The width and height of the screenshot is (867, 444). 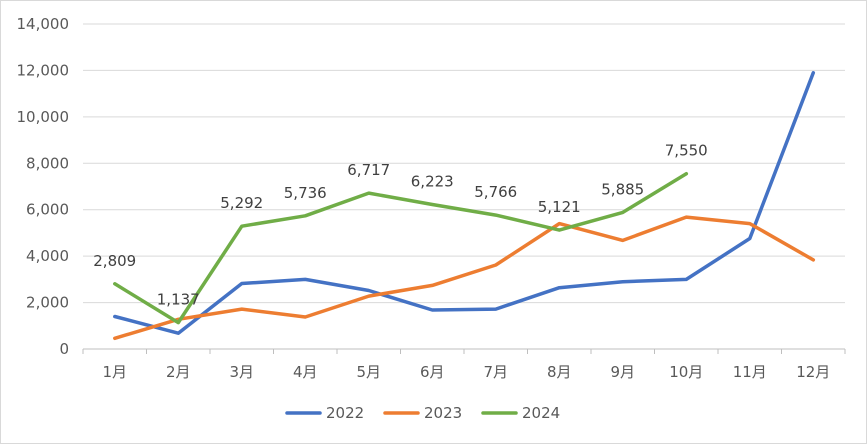 I want to click on legend-label-2023: 2023, so click(x=443, y=413).